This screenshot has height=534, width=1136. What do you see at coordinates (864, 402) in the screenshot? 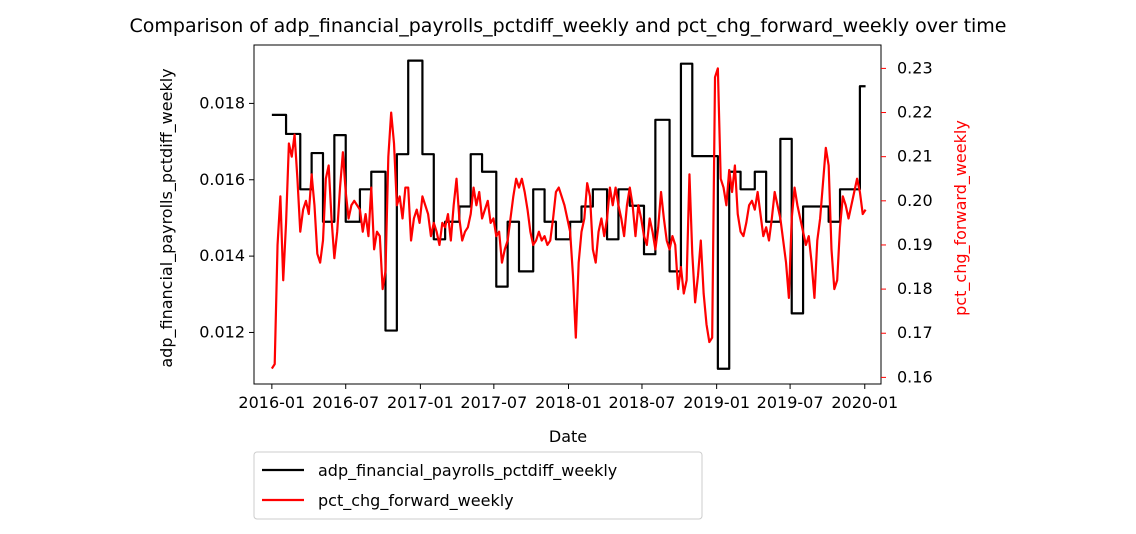
I see `x-tick-label: 2020-01` at bounding box center [864, 402].